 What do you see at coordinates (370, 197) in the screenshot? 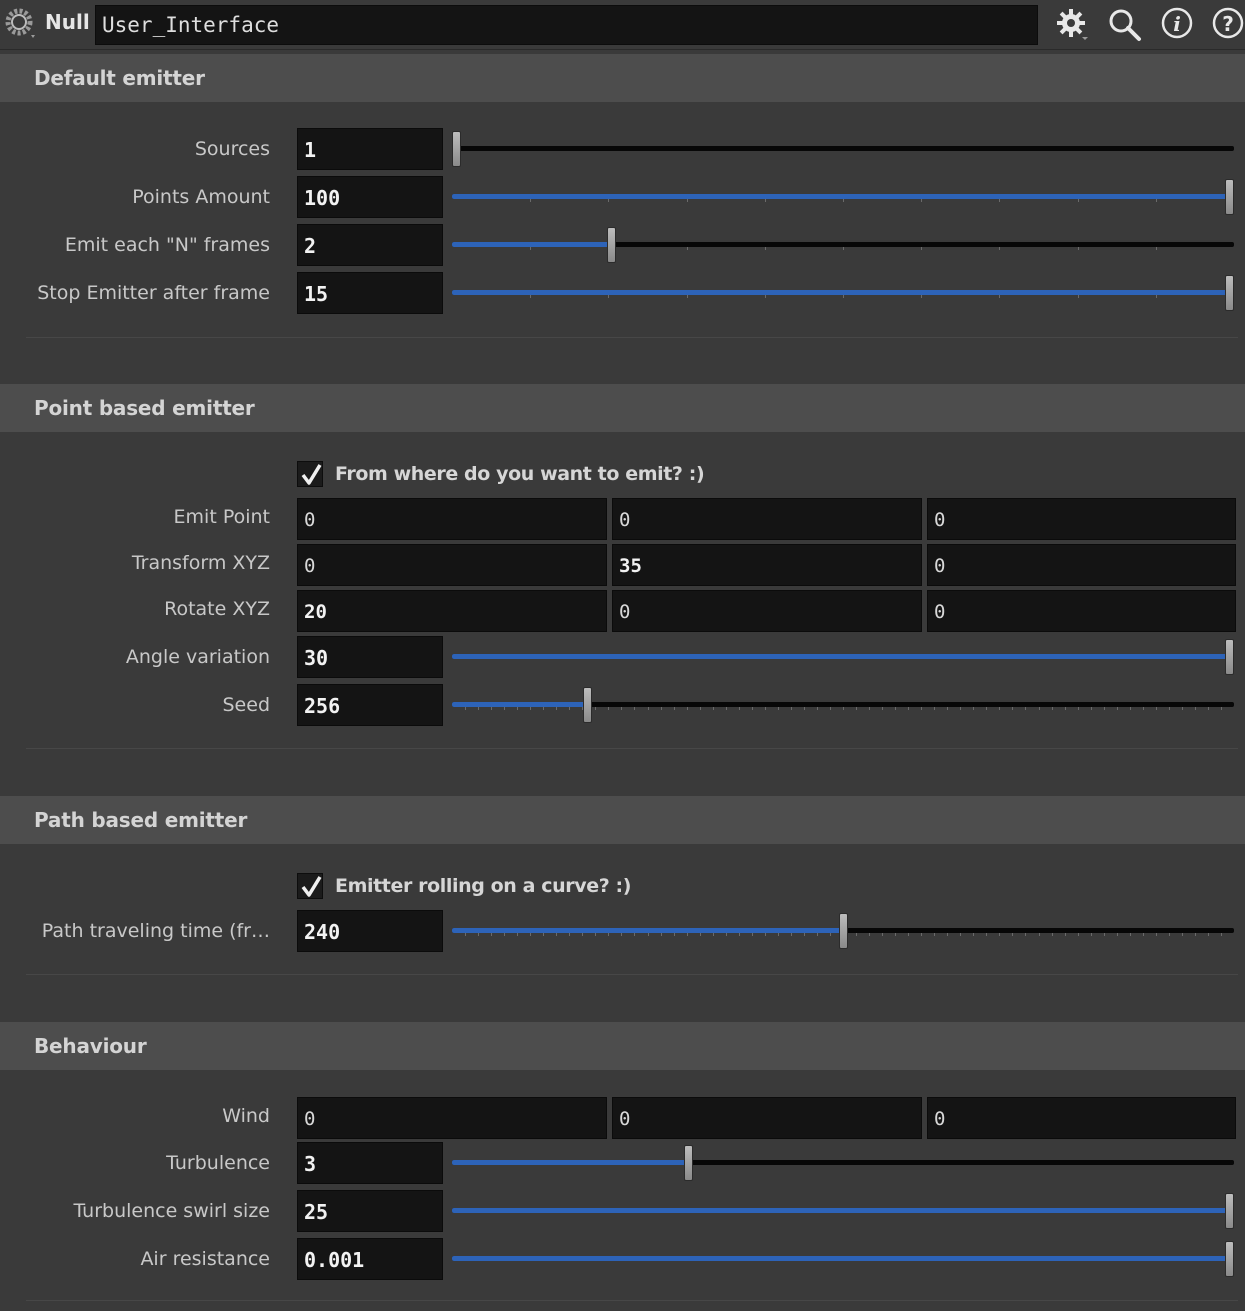
I see `points-amount-field: 100` at bounding box center [370, 197].